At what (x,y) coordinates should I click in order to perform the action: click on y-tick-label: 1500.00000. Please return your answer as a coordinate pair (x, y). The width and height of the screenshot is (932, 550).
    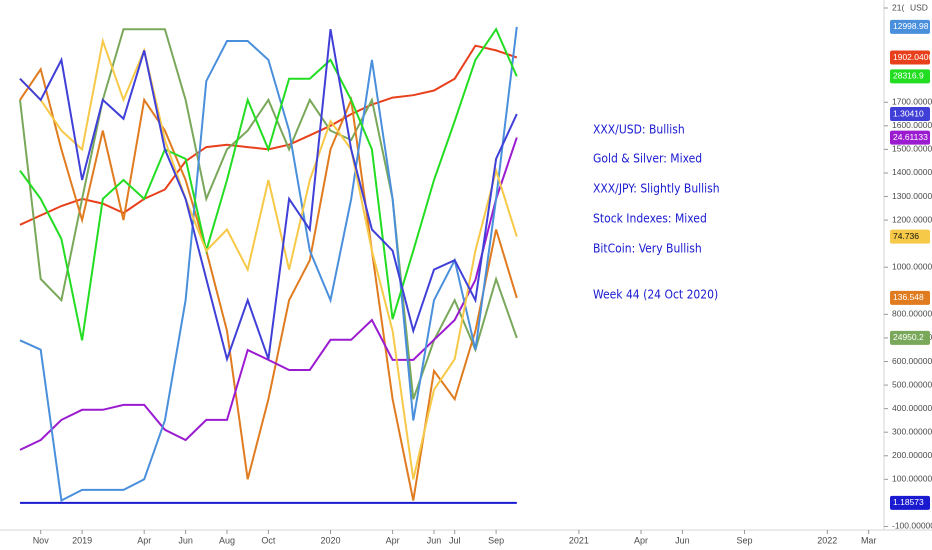
    Looking at the image, I should click on (912, 149).